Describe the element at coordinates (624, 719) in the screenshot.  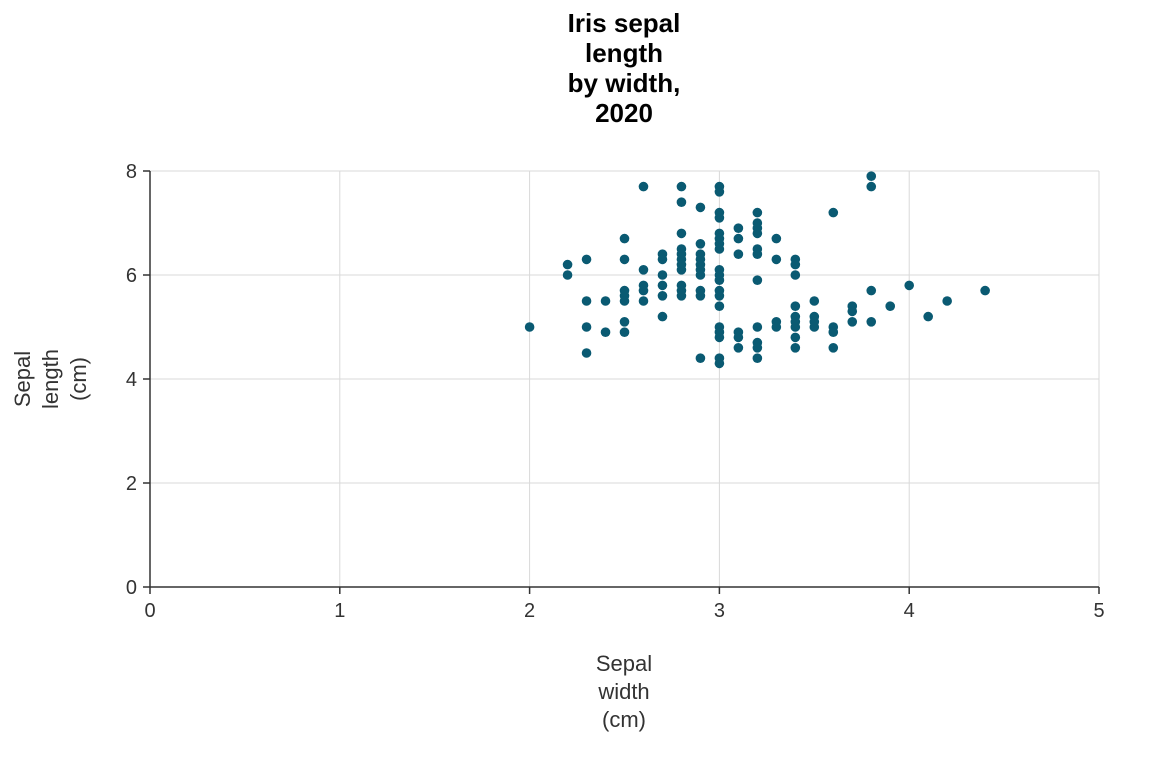
I see `x-axis-label-line: (cm)` at that location.